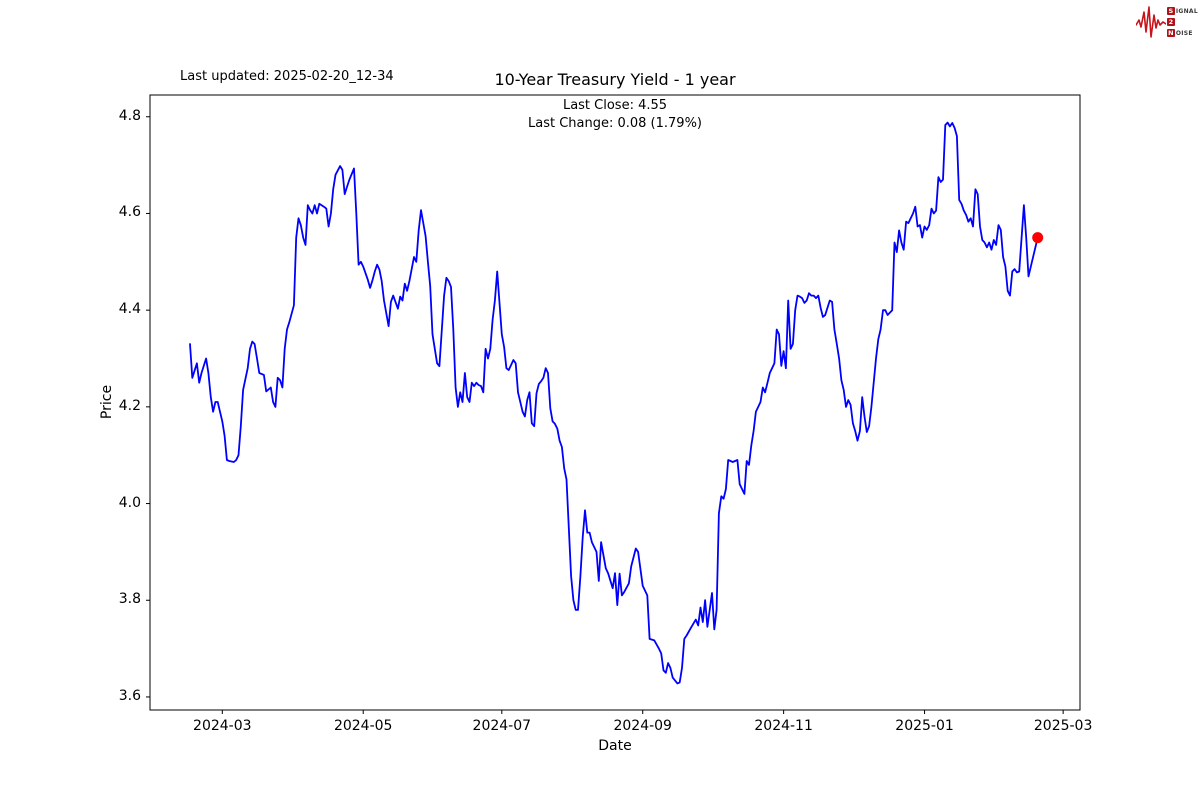 Image resolution: width=1200 pixels, height=800 pixels. Describe the element at coordinates (129, 599) in the screenshot. I see `y-tick-label: 3.8` at that location.